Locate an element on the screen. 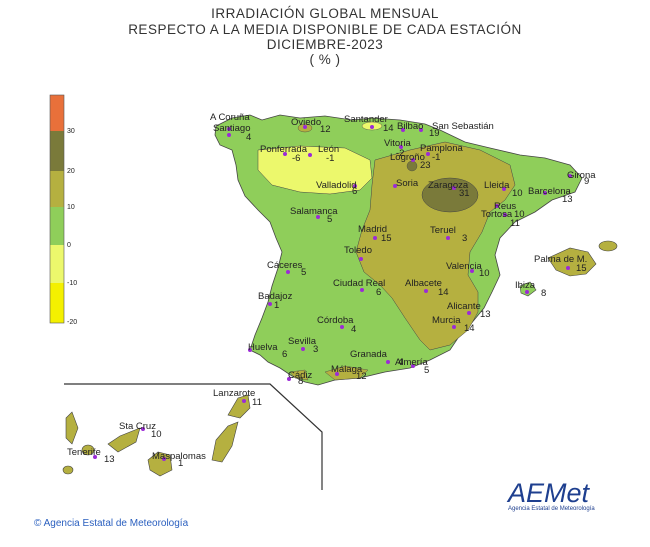  region-below-zero is located at coordinates (315, 170).